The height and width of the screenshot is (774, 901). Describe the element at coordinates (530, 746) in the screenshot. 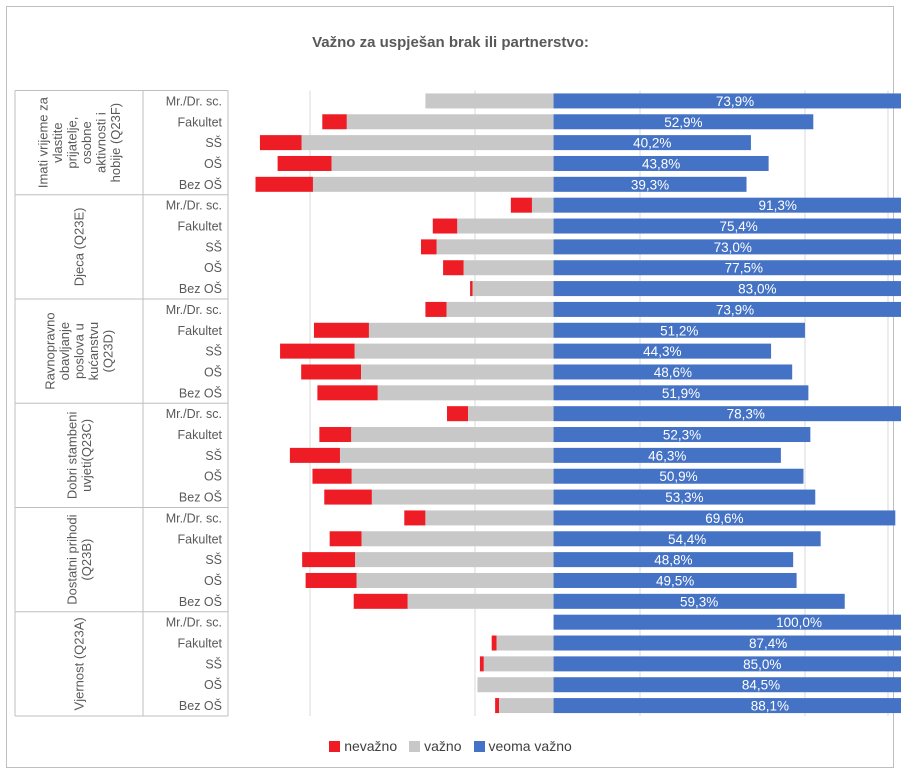

I see `legend-label: veoma važno` at that location.